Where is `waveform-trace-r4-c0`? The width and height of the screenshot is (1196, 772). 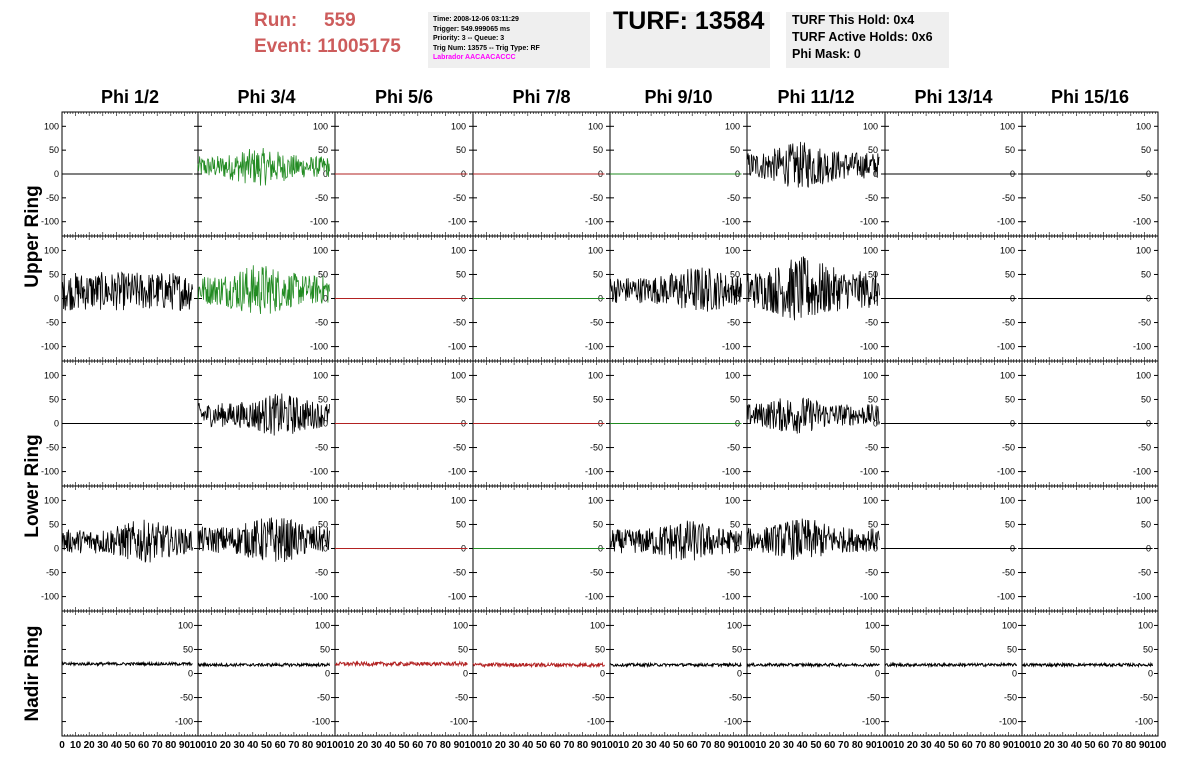 waveform-trace-r4-c0 is located at coordinates (127, 664).